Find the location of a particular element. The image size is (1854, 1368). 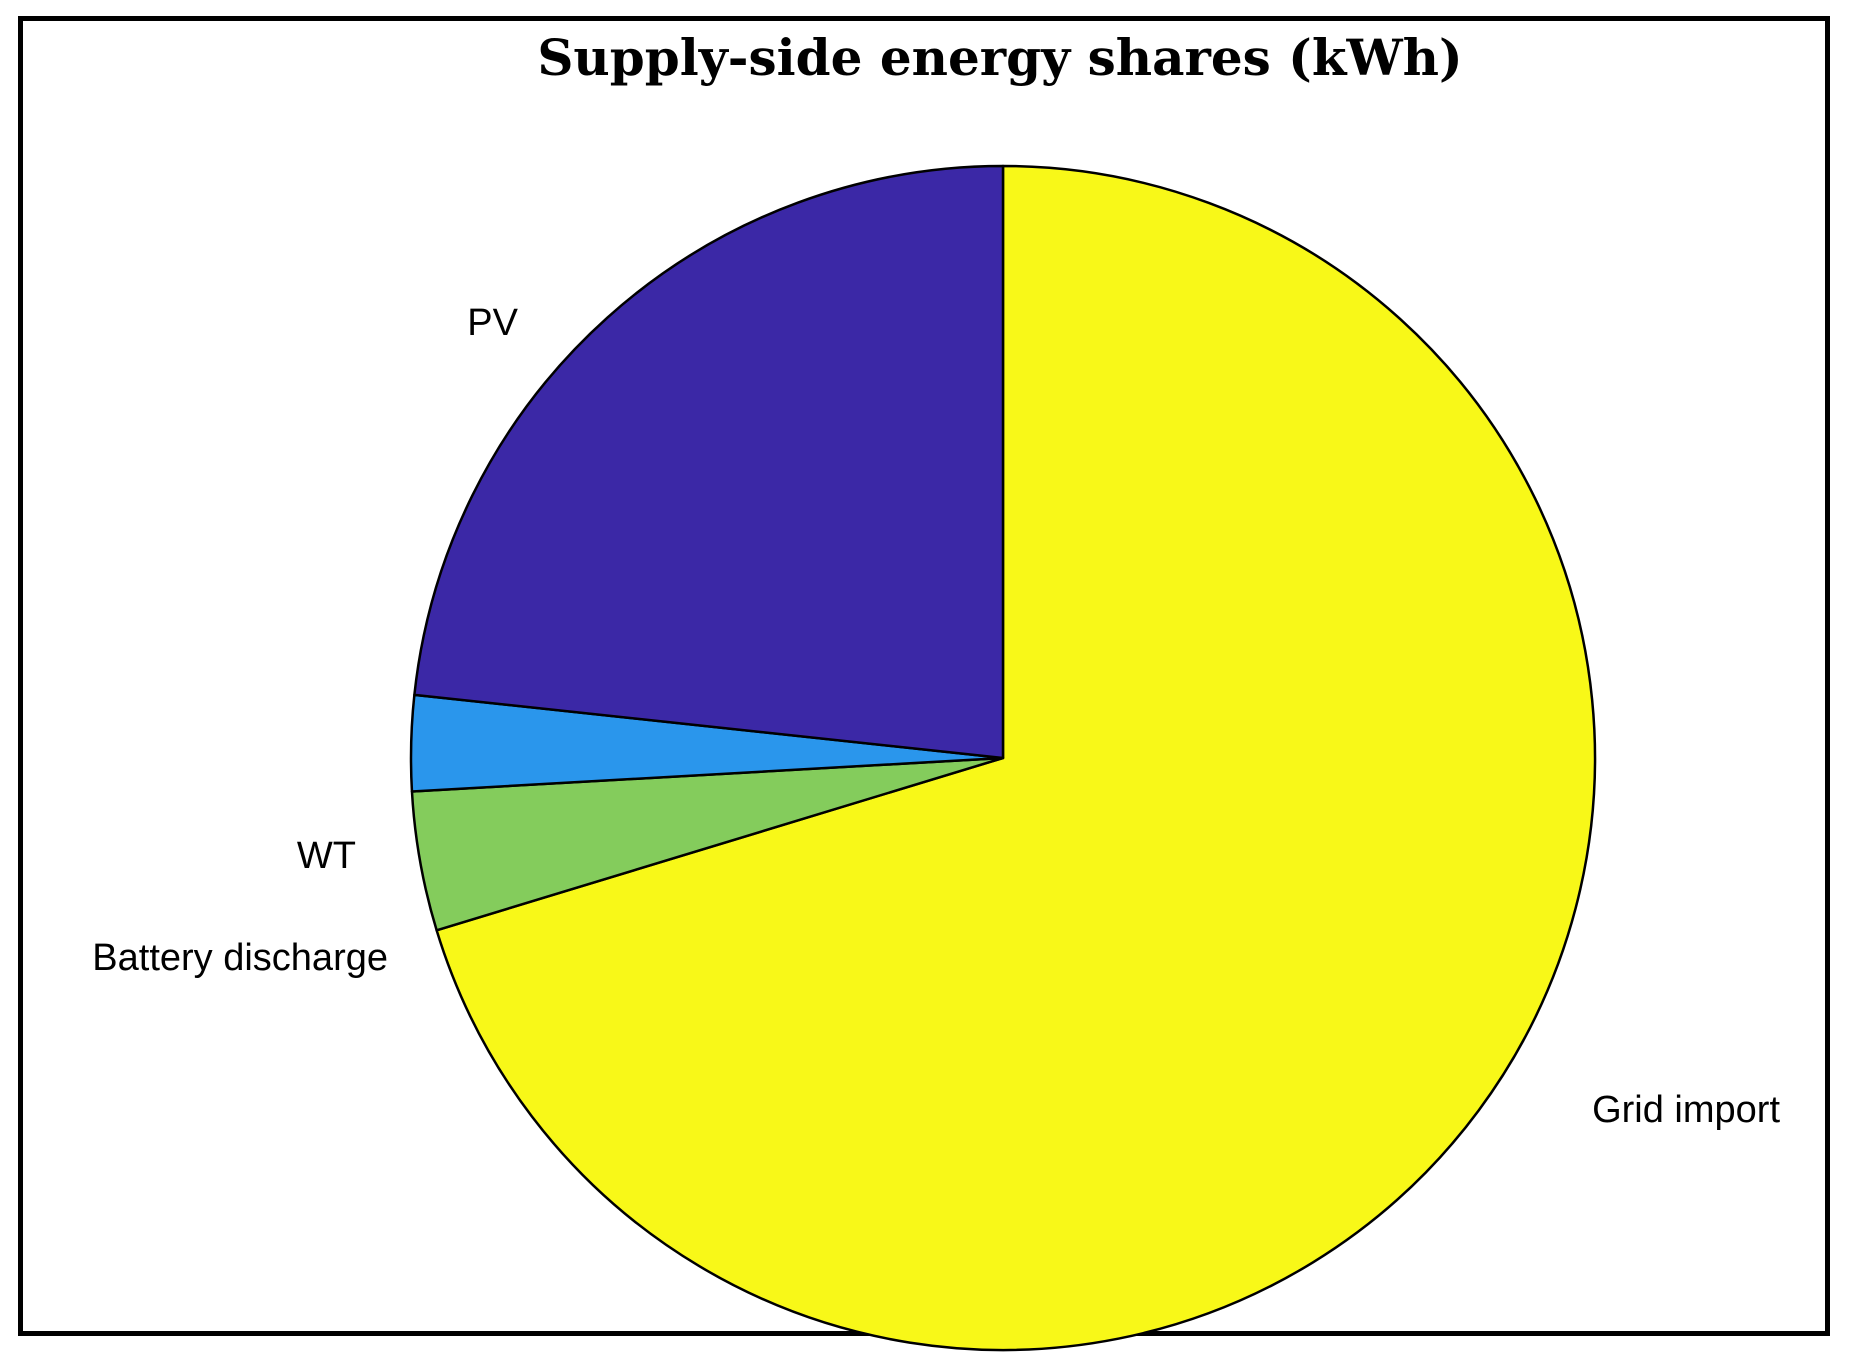

slice-label-pv: PV is located at coordinates (492, 323).